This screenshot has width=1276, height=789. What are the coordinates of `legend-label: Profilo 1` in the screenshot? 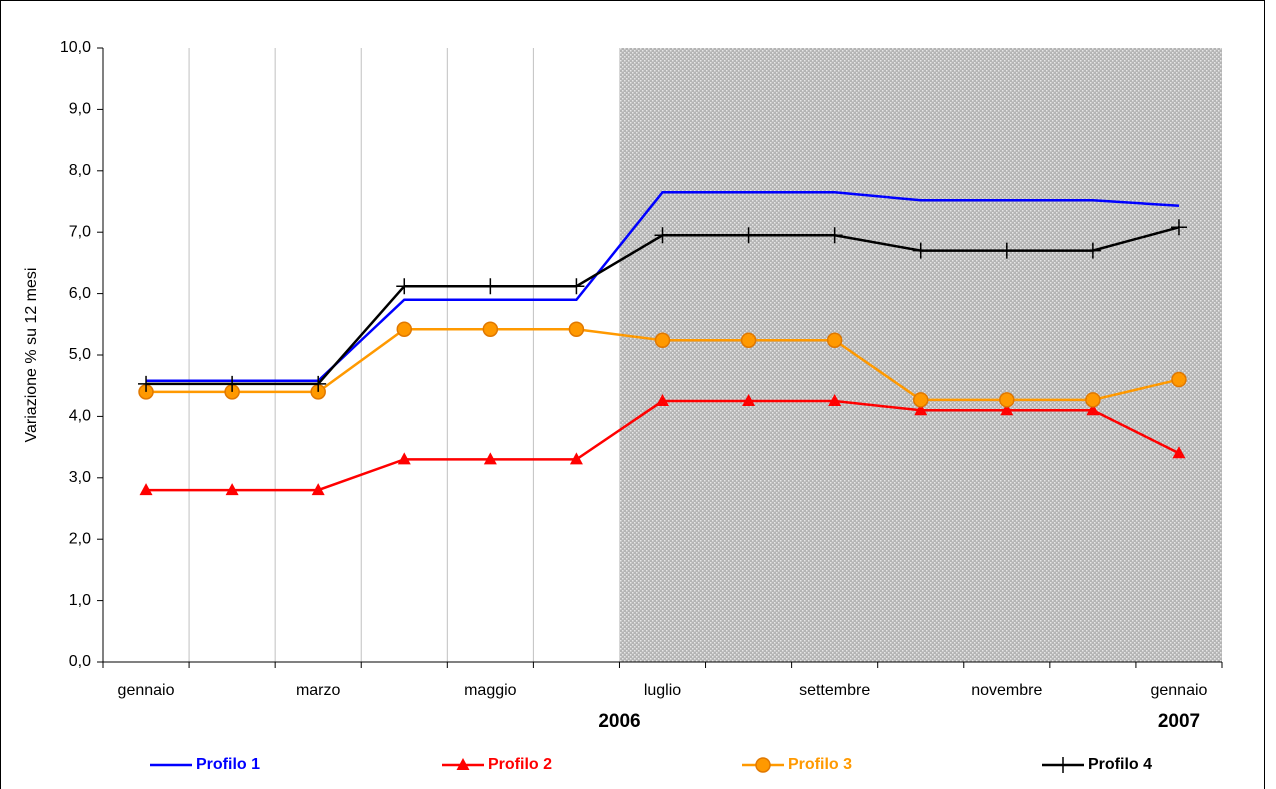 It's located at (228, 764).